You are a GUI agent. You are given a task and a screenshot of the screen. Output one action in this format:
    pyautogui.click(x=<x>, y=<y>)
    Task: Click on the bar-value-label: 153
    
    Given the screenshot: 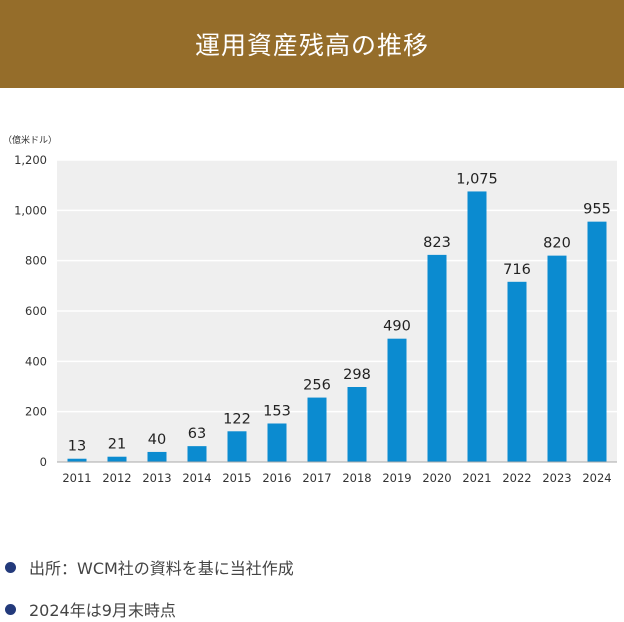 What is the action you would take?
    pyautogui.click(x=277, y=411)
    